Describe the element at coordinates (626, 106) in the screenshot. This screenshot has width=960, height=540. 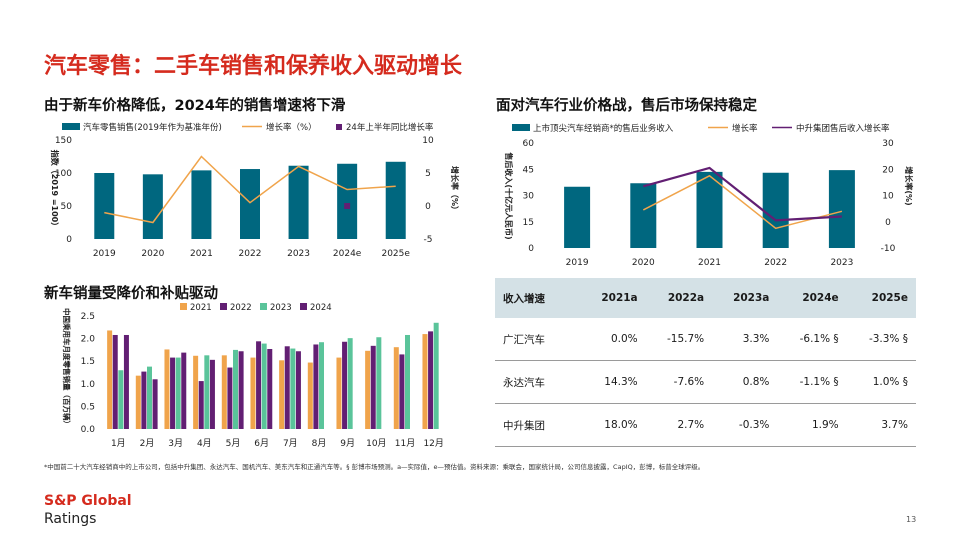
I see `aftersales-chart-title: 面对汽车行业价格战，售后市场保持稳定` at that location.